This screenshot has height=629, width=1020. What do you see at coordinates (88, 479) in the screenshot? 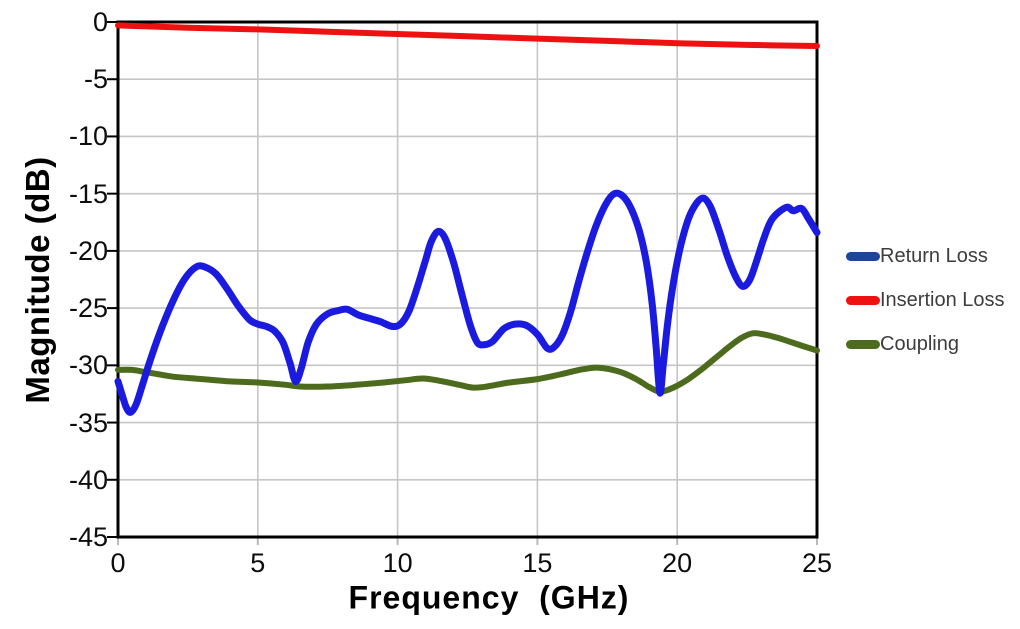
I see `y-tick-label: -40` at bounding box center [88, 479].